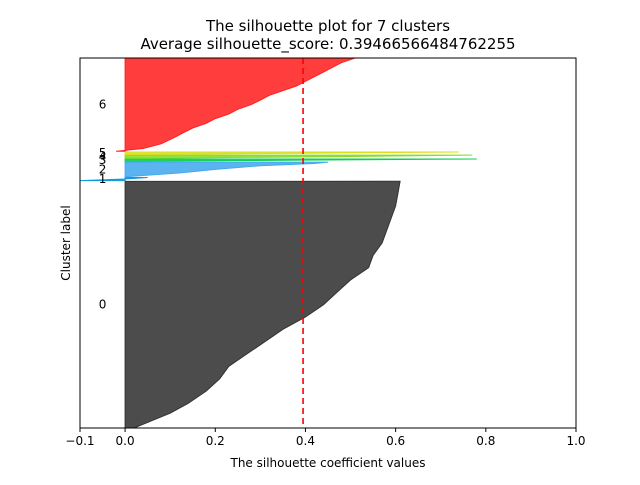  Describe the element at coordinates (215, 441) in the screenshot. I see `x-tick-label: 0.2` at that location.